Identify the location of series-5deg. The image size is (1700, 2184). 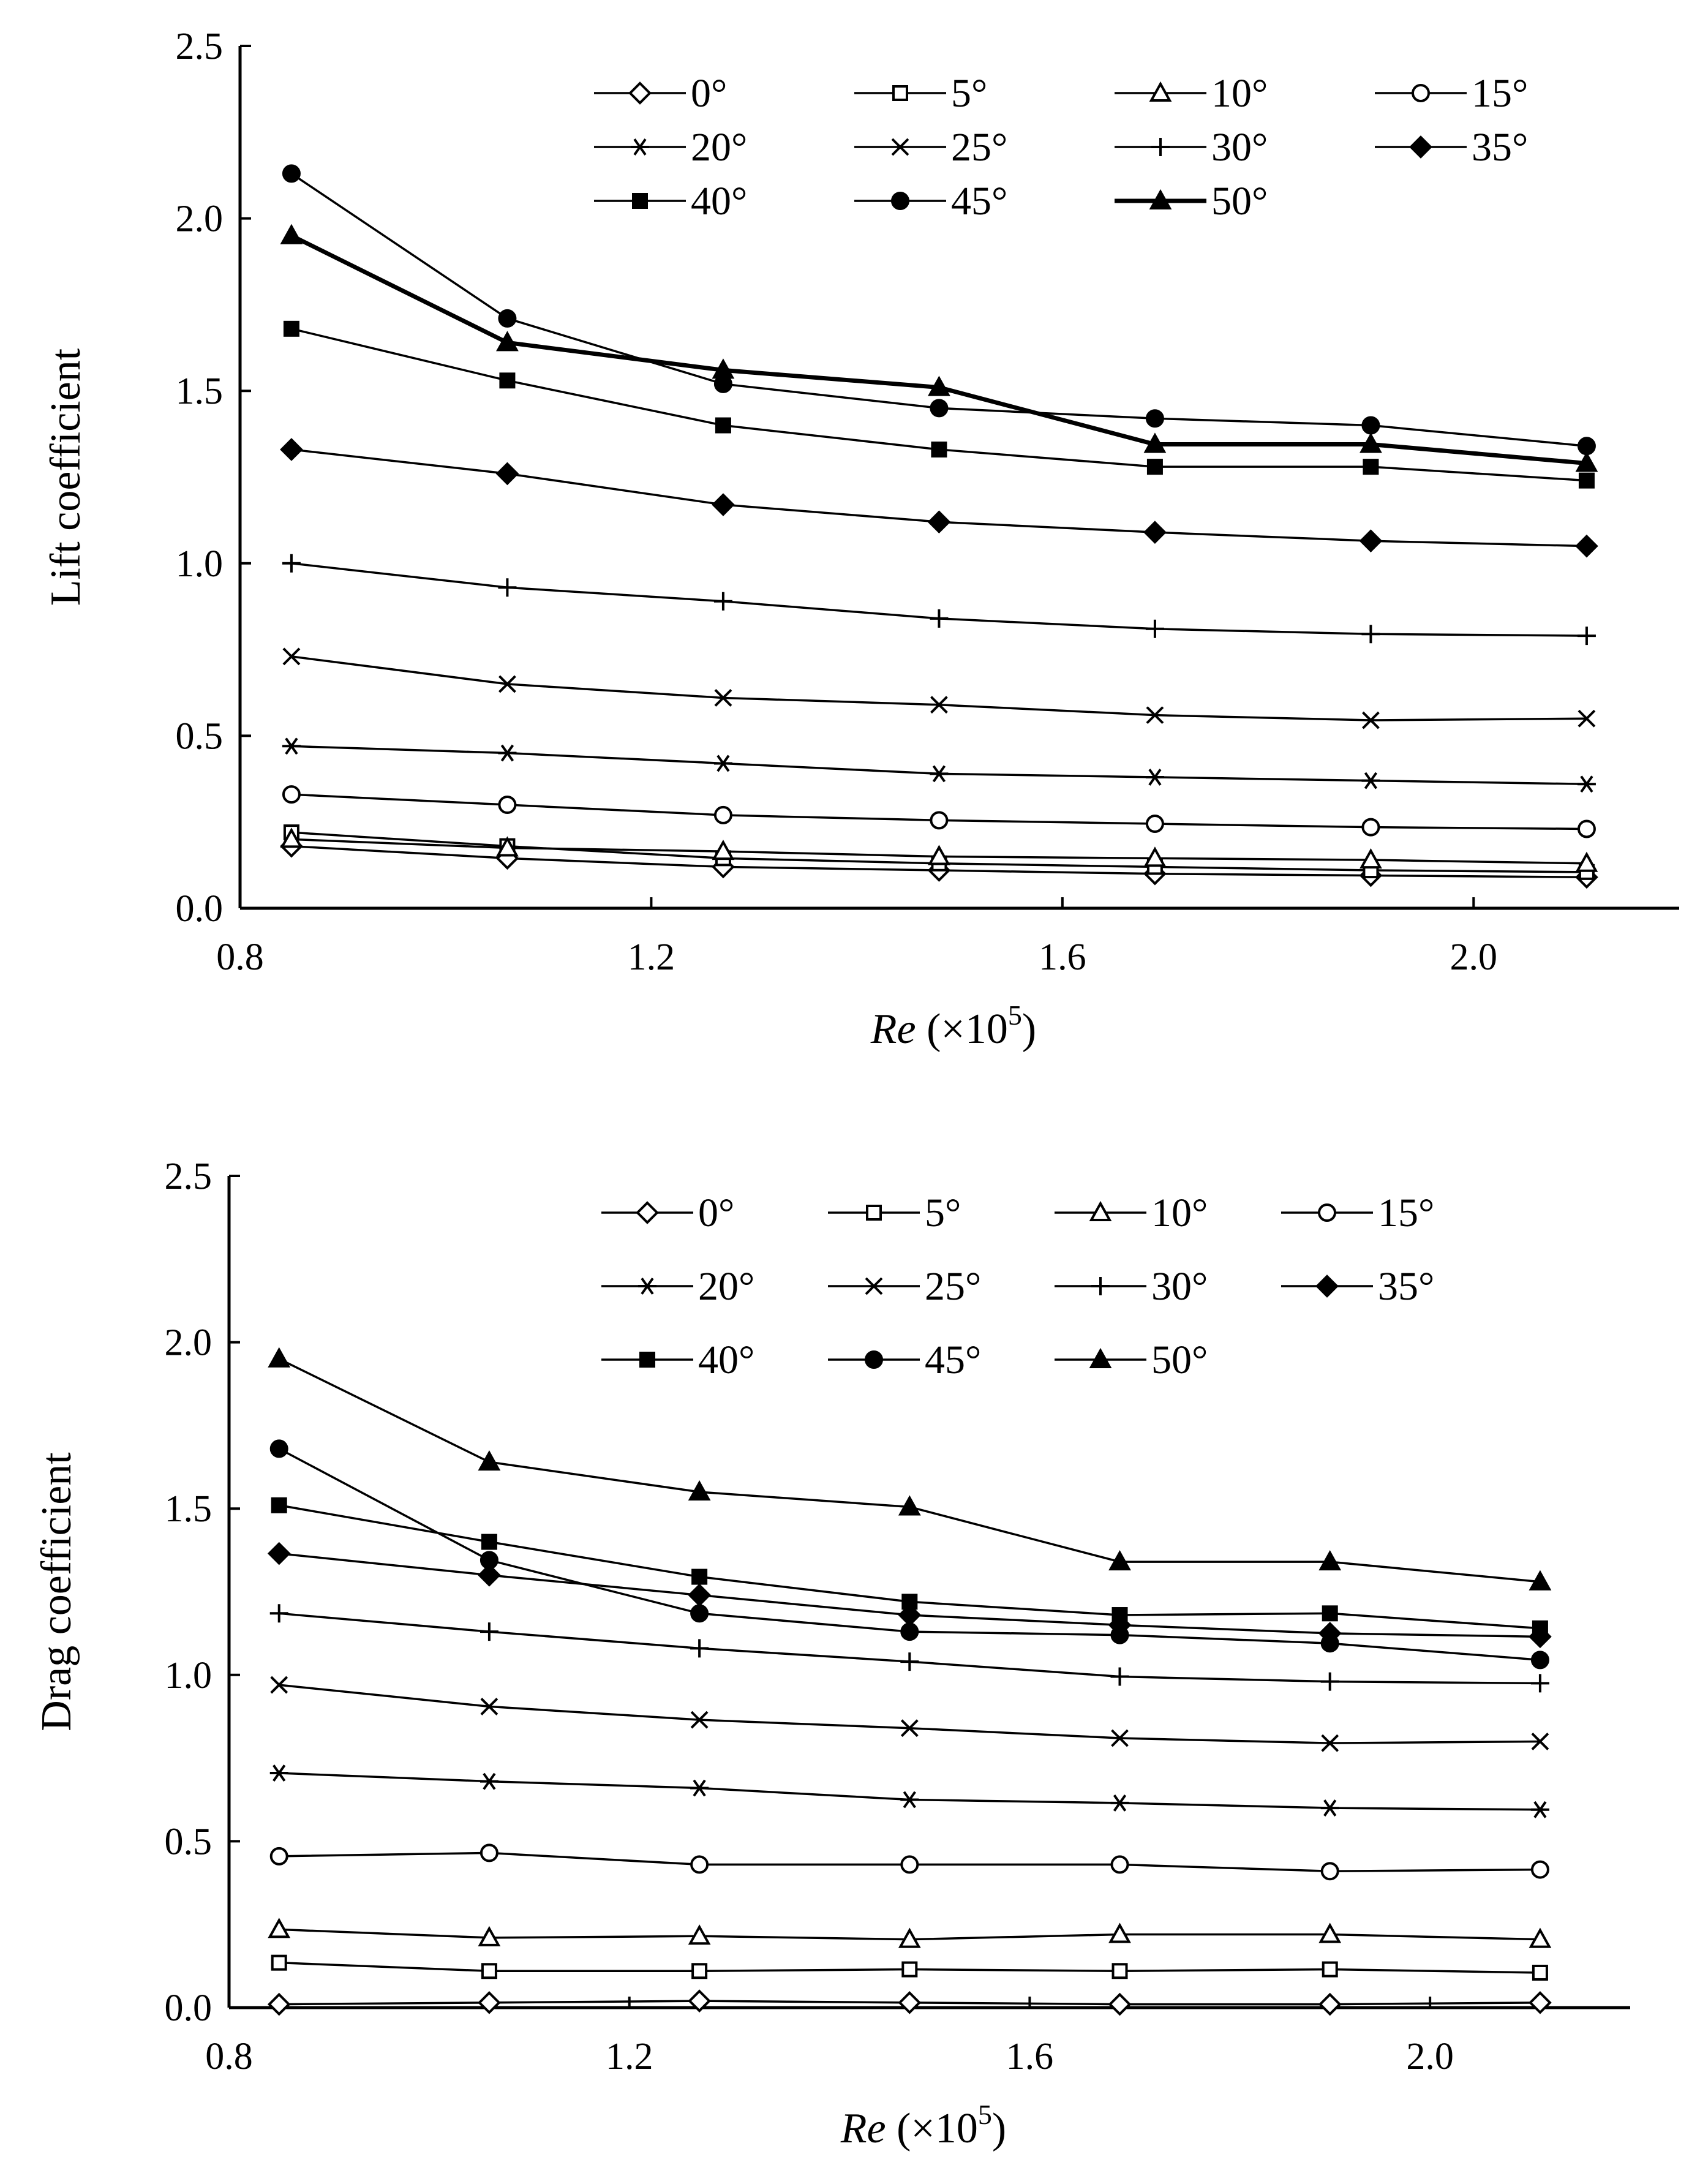
(909, 1967).